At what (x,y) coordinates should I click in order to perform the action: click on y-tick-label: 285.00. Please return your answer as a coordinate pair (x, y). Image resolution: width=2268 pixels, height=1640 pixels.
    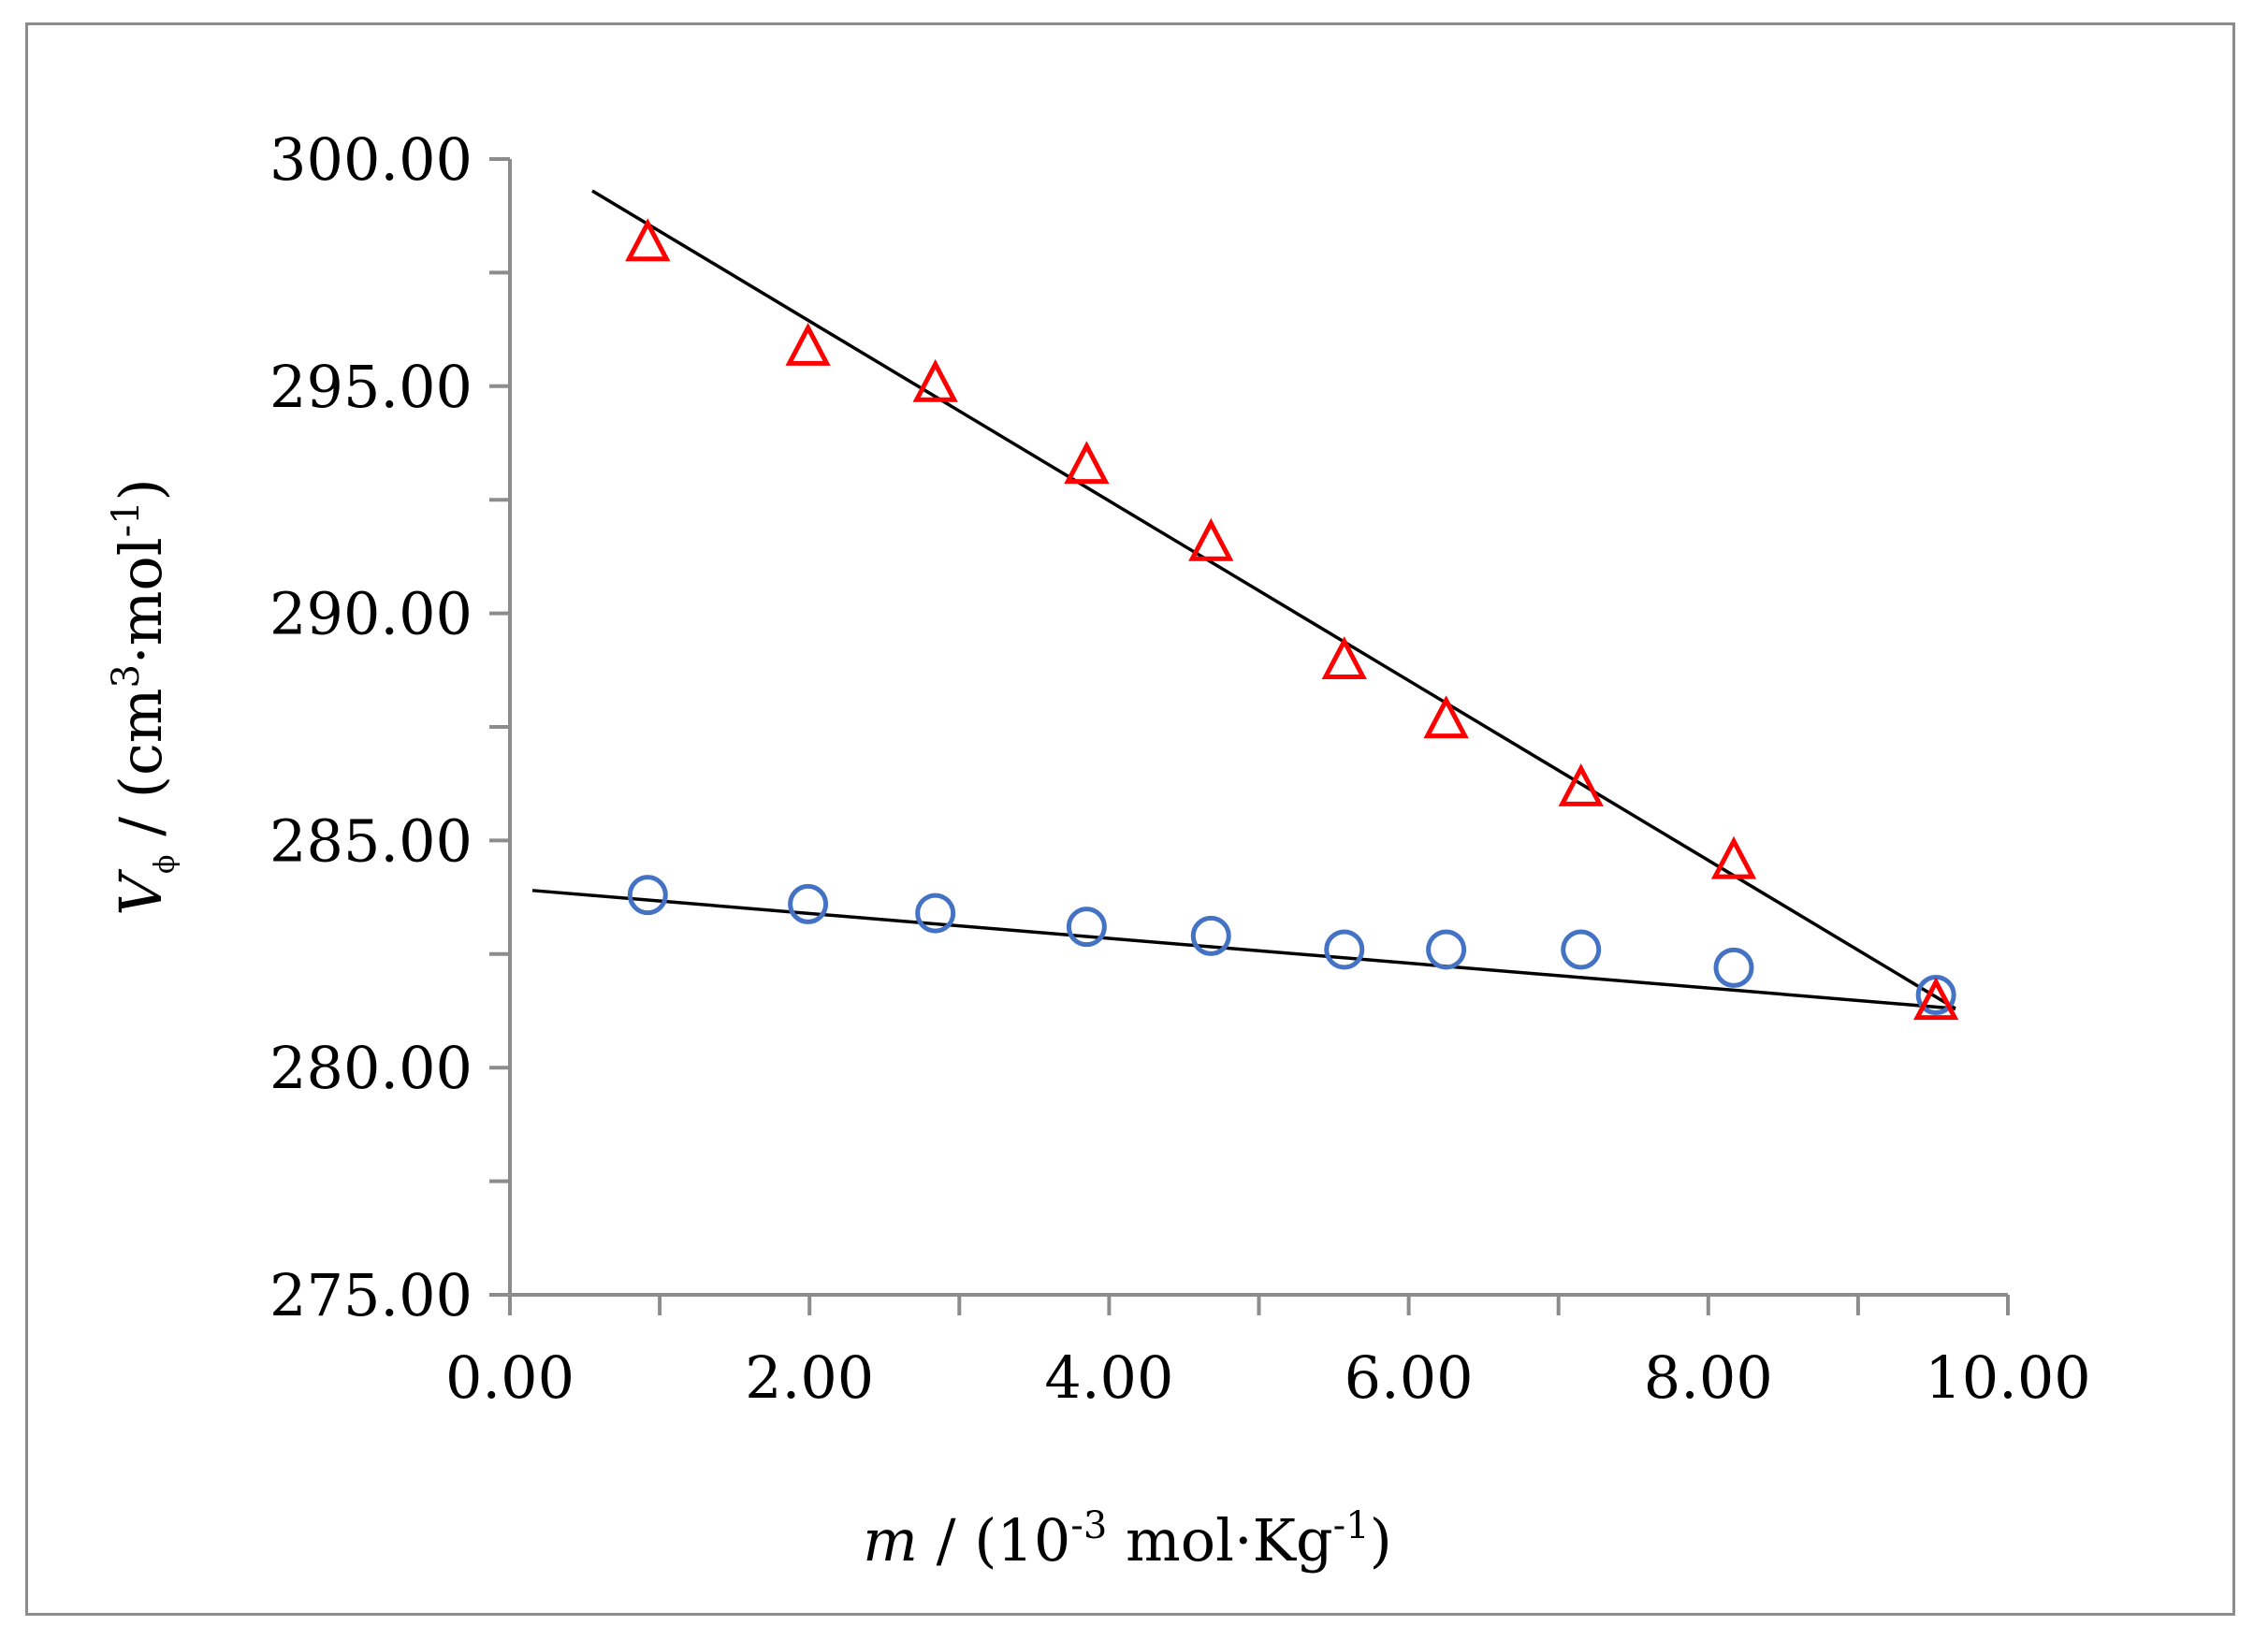
    Looking at the image, I should click on (370, 840).